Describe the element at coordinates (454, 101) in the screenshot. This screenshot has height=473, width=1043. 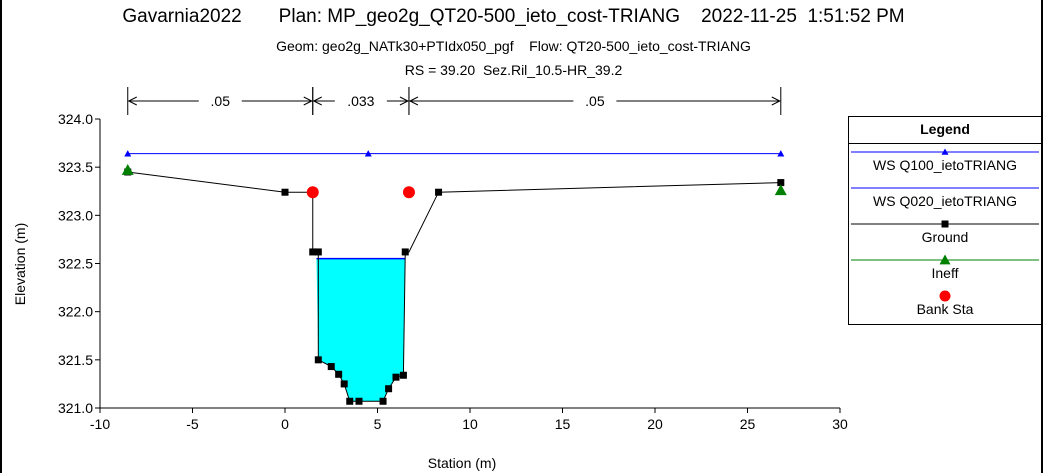
I see `mannings-n-annotations: .05 .033 .05` at that location.